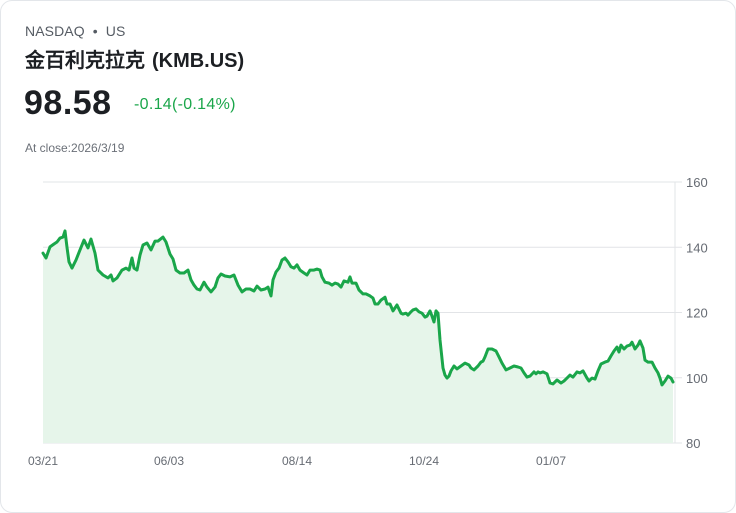 This screenshot has width=736, height=513. I want to click on x-tick-label: 10/24, so click(424, 461).